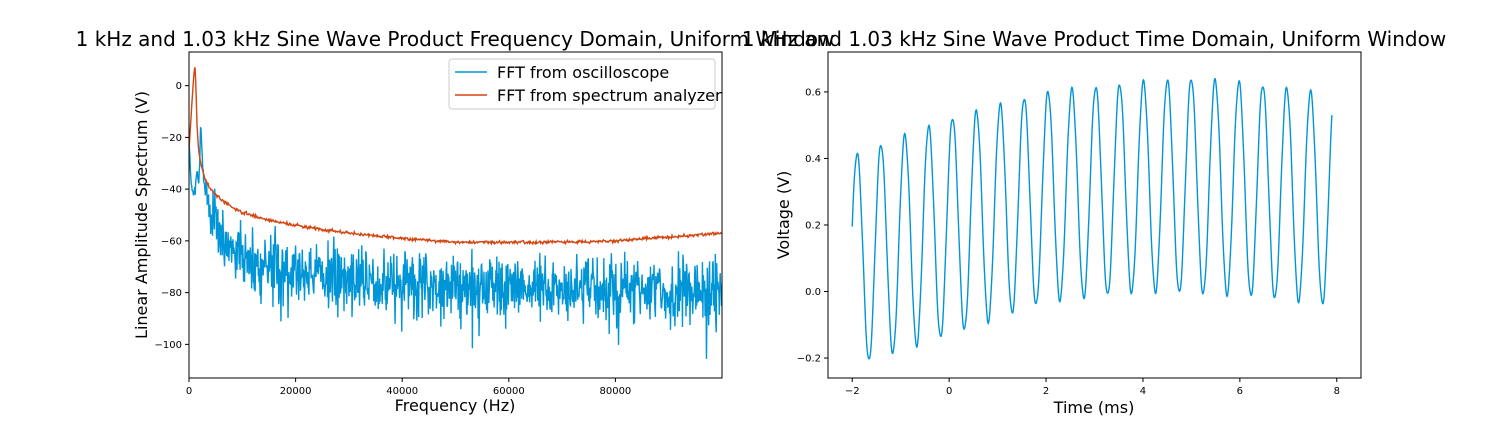 This screenshot has height=432, width=1512. What do you see at coordinates (583, 72) in the screenshot?
I see `legend-label-oscilloscope: FFT from oscilloscope` at bounding box center [583, 72].